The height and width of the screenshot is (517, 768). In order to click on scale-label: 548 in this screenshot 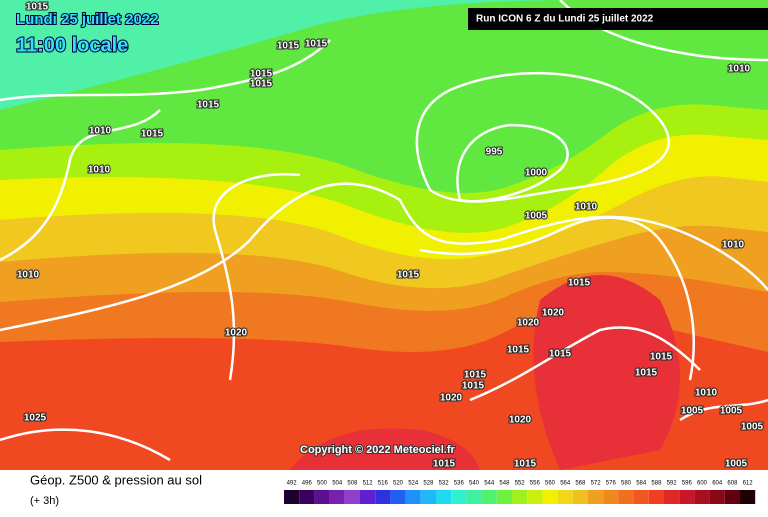, I will do `click(504, 484)`.